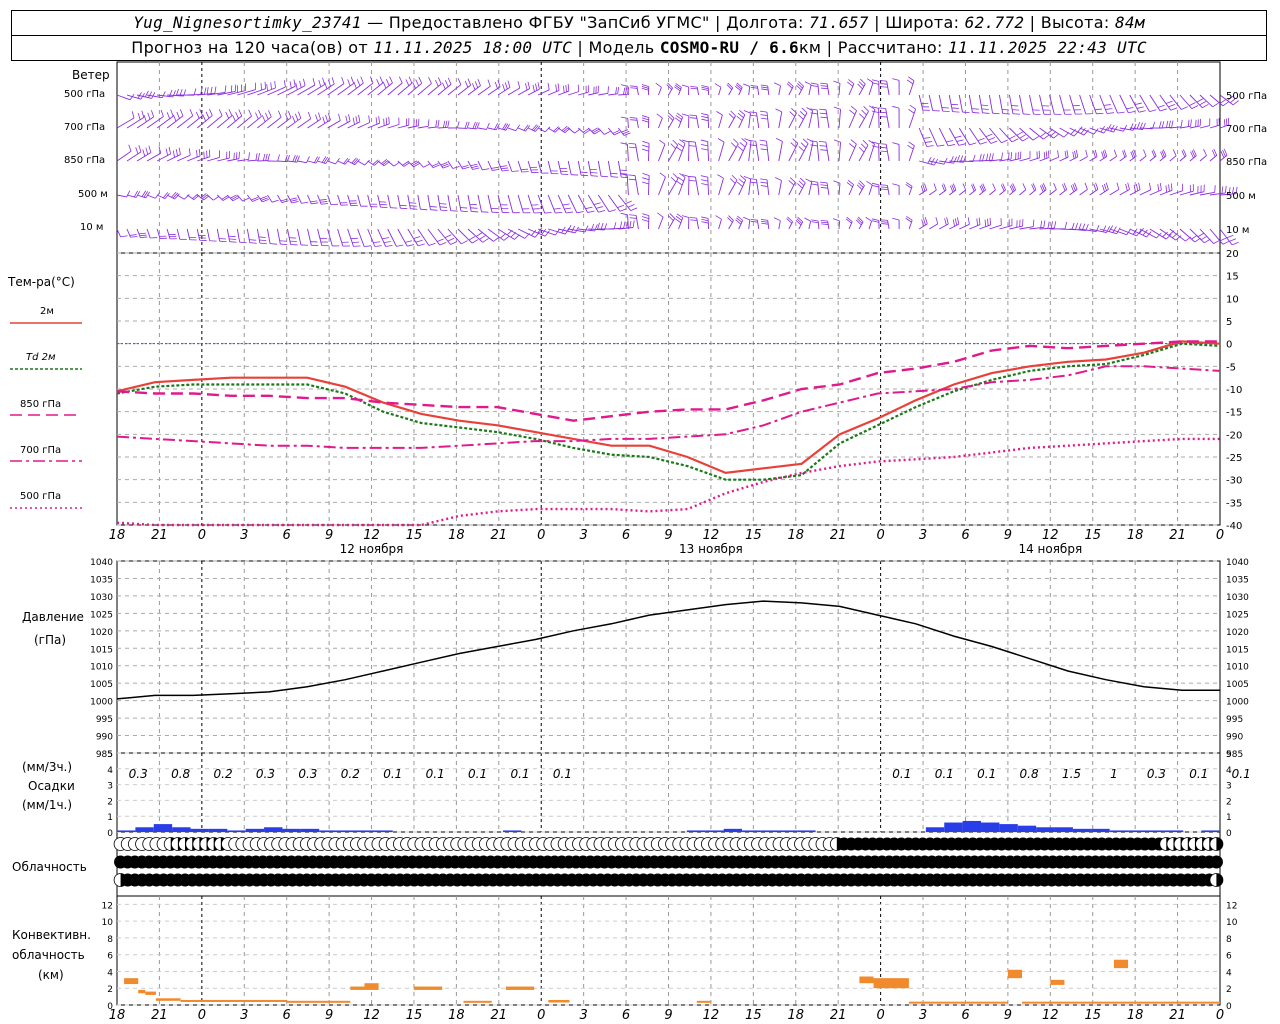  What do you see at coordinates (51, 935) in the screenshot?
I see `conv-label-1: Конвективн.` at bounding box center [51, 935].